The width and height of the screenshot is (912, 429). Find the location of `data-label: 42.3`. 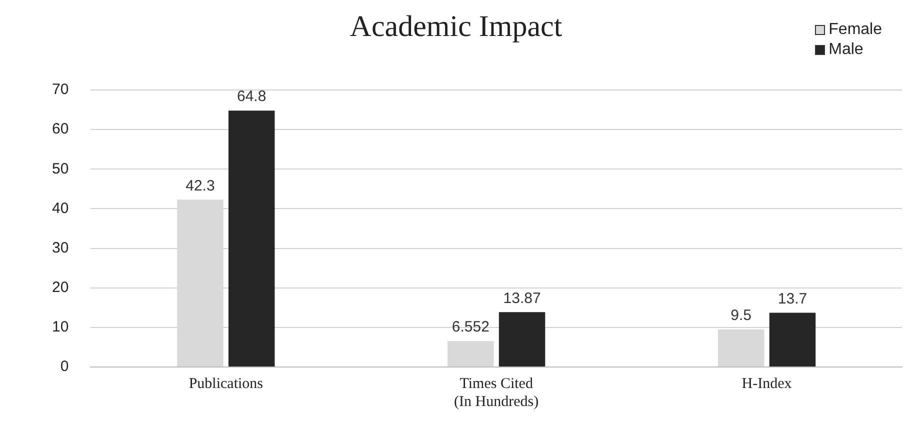

data-label: 42.3 is located at coordinates (200, 185).